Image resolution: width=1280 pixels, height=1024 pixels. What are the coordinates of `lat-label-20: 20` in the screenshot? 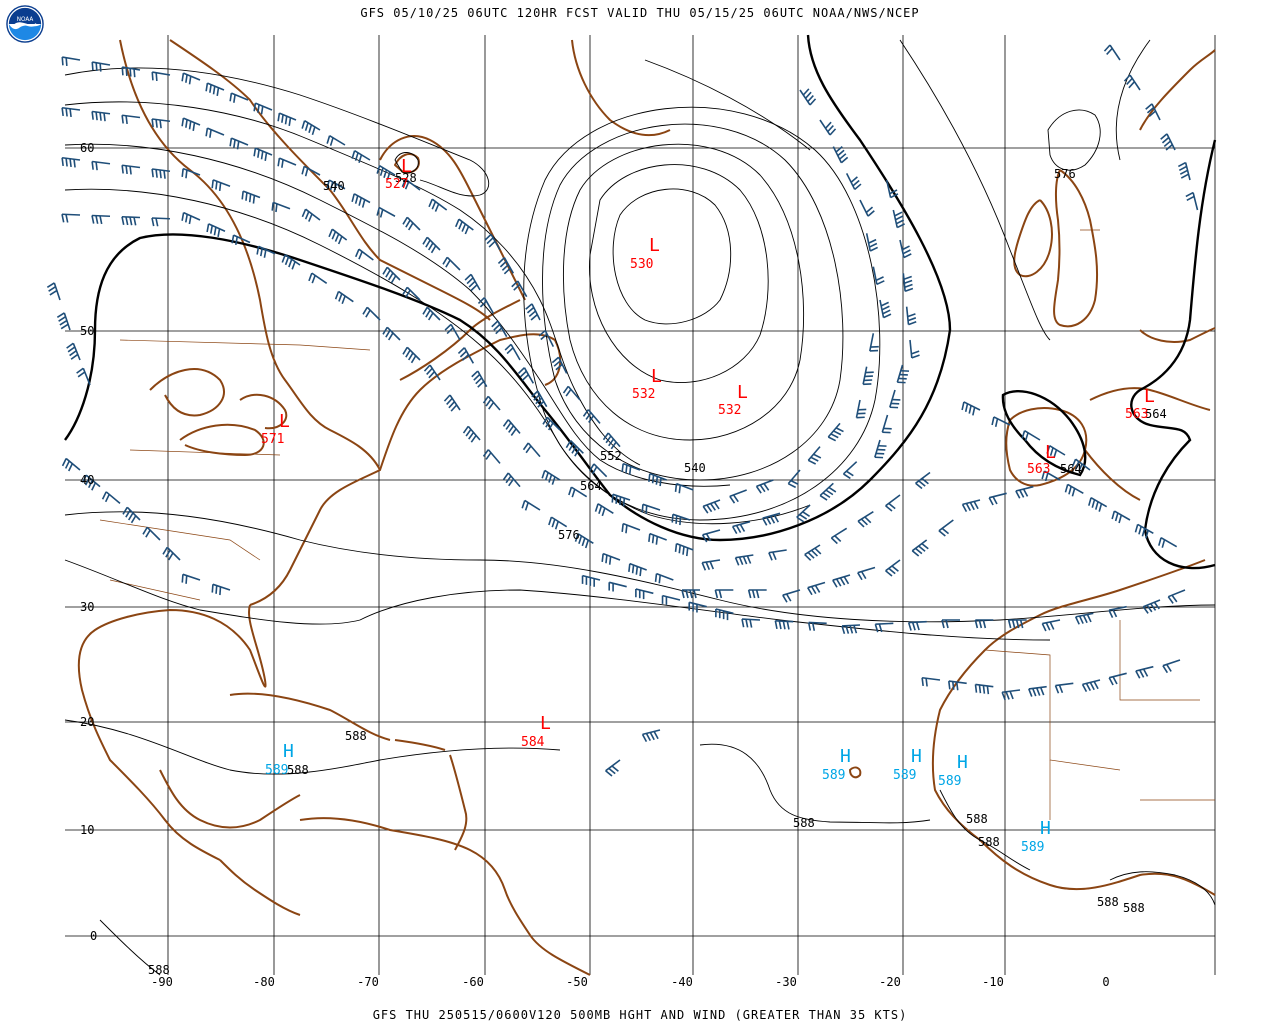 It's located at (87, 722).